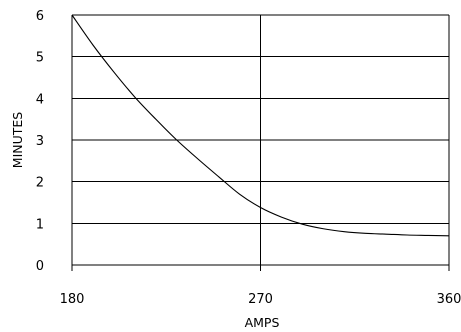  Describe the element at coordinates (40, 16) in the screenshot. I see `y-tick-label: 6` at that location.